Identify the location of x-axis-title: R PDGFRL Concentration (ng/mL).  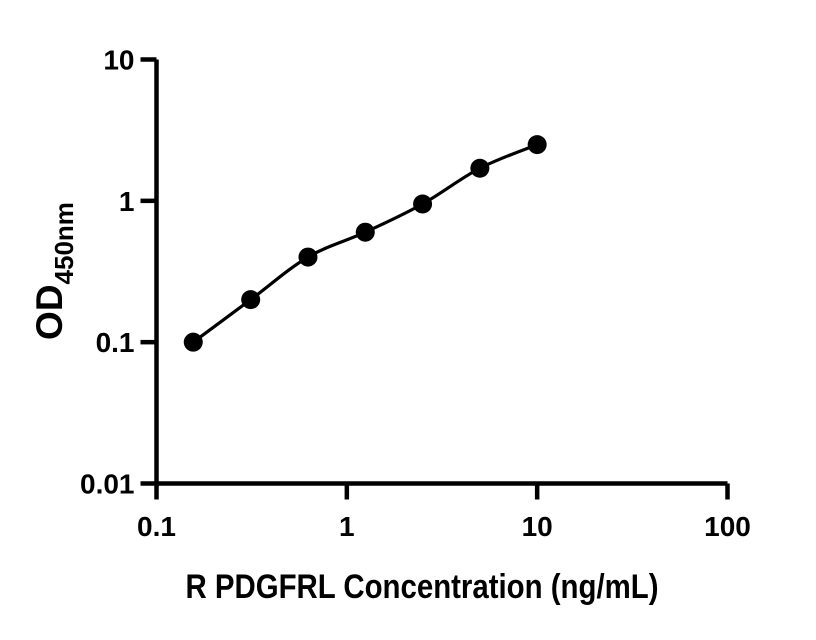
(422, 587).